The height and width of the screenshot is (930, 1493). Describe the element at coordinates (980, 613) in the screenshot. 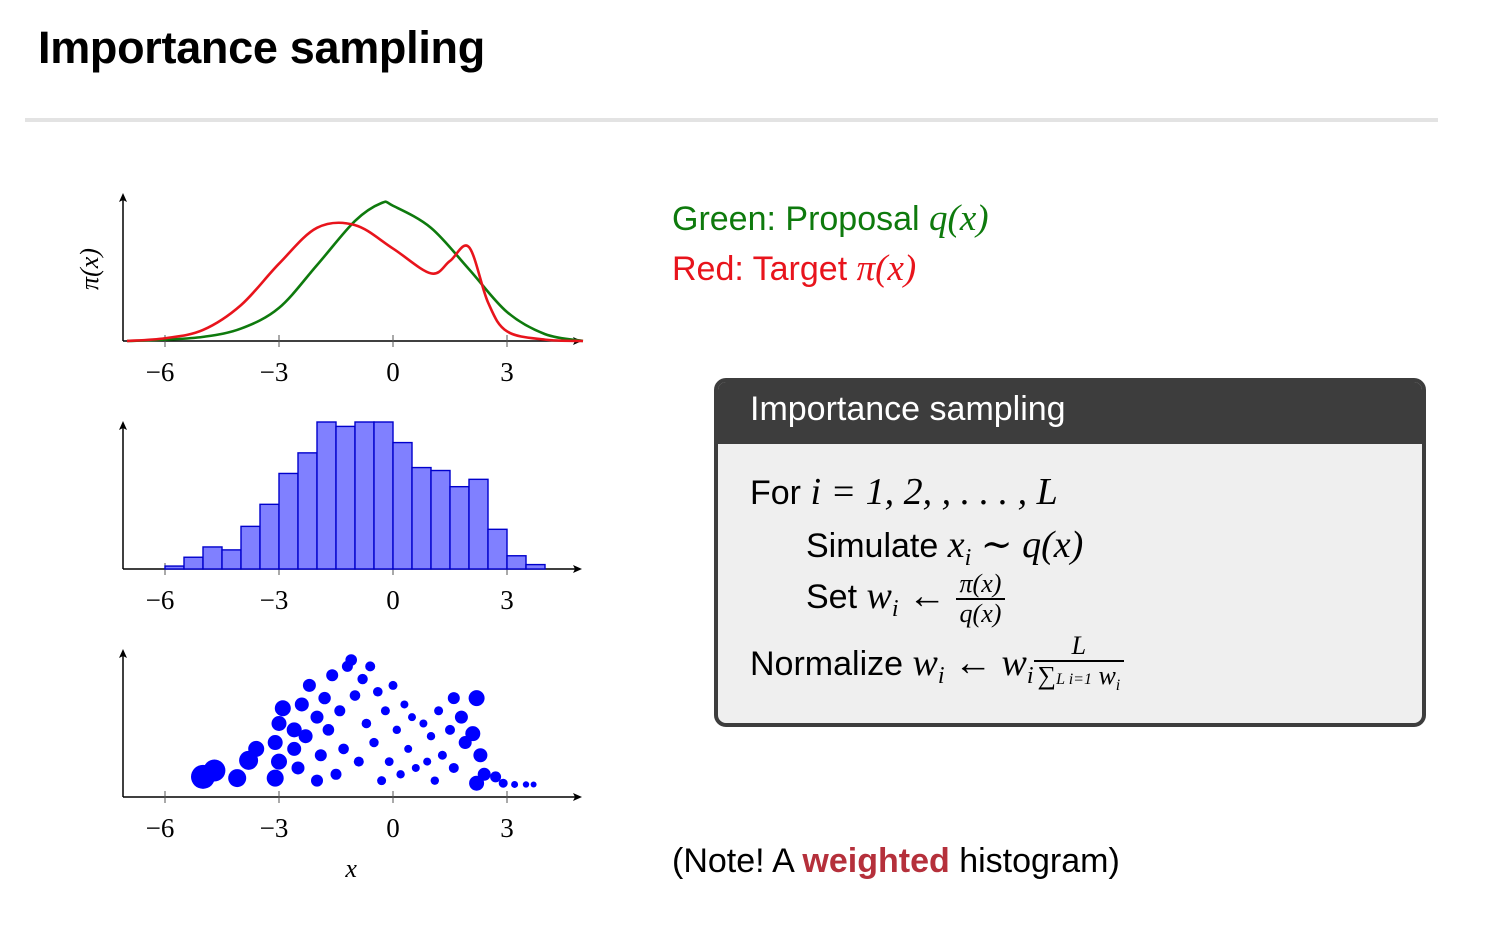

I see `fraction-denominator: q(x)` at that location.